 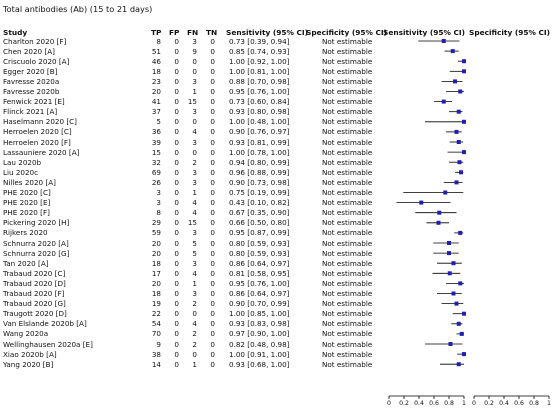 What do you see at coordinates (34, 273) in the screenshot?
I see `cell-study: Trabaud 2020 [C]` at bounding box center [34, 273].